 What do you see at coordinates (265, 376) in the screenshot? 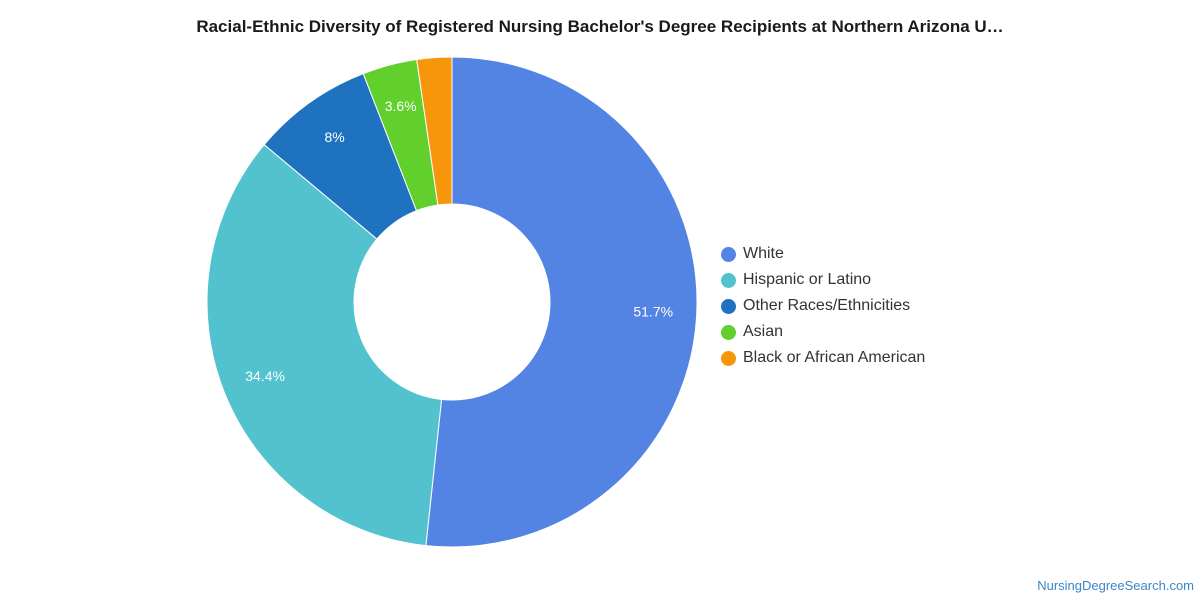
I see `slice-value-label: 34.4%` at bounding box center [265, 376].